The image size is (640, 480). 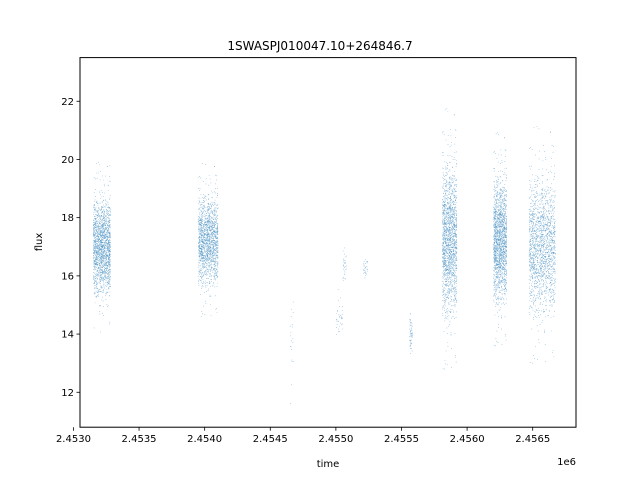 I want to click on x-axis-offset-label: 1e6, so click(x=566, y=462).